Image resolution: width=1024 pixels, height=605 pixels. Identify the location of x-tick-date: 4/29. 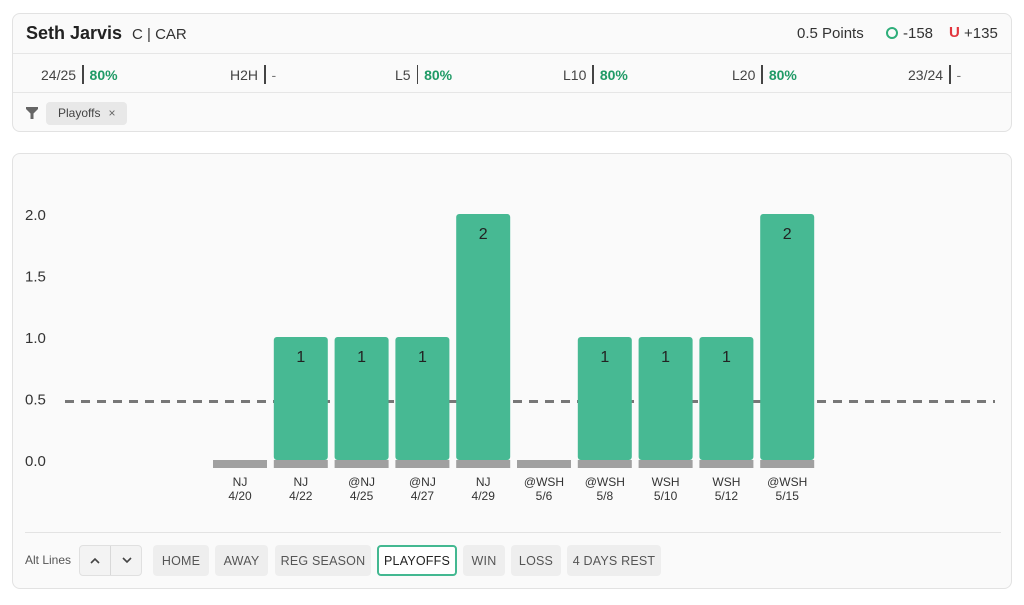
(484, 496).